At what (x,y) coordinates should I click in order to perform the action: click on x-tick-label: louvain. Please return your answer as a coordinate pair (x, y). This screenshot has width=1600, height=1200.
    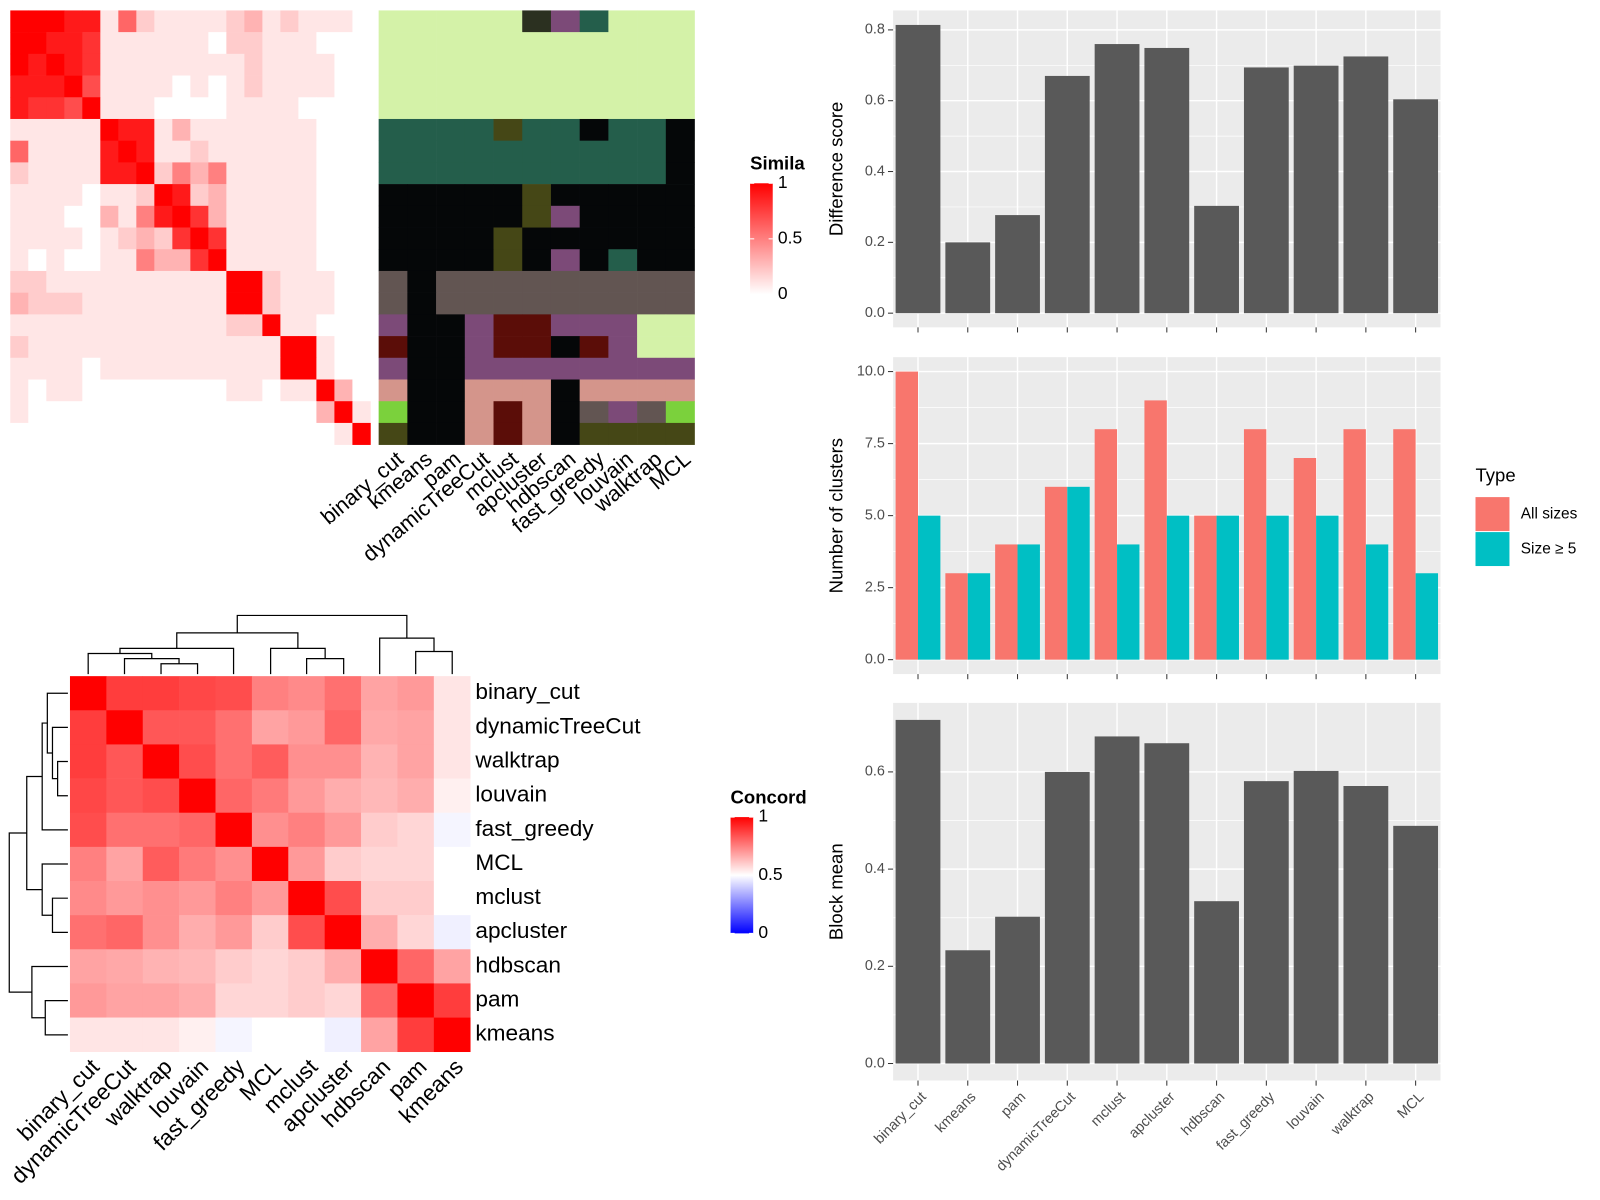
    Looking at the image, I should click on (1306, 1111).